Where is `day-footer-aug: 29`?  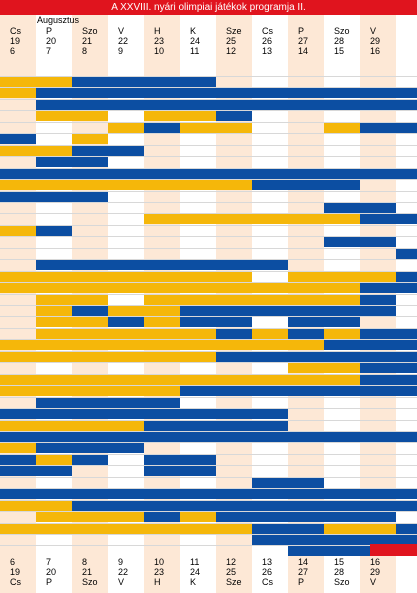
day-footer-aug: 29 is located at coordinates (375, 572).